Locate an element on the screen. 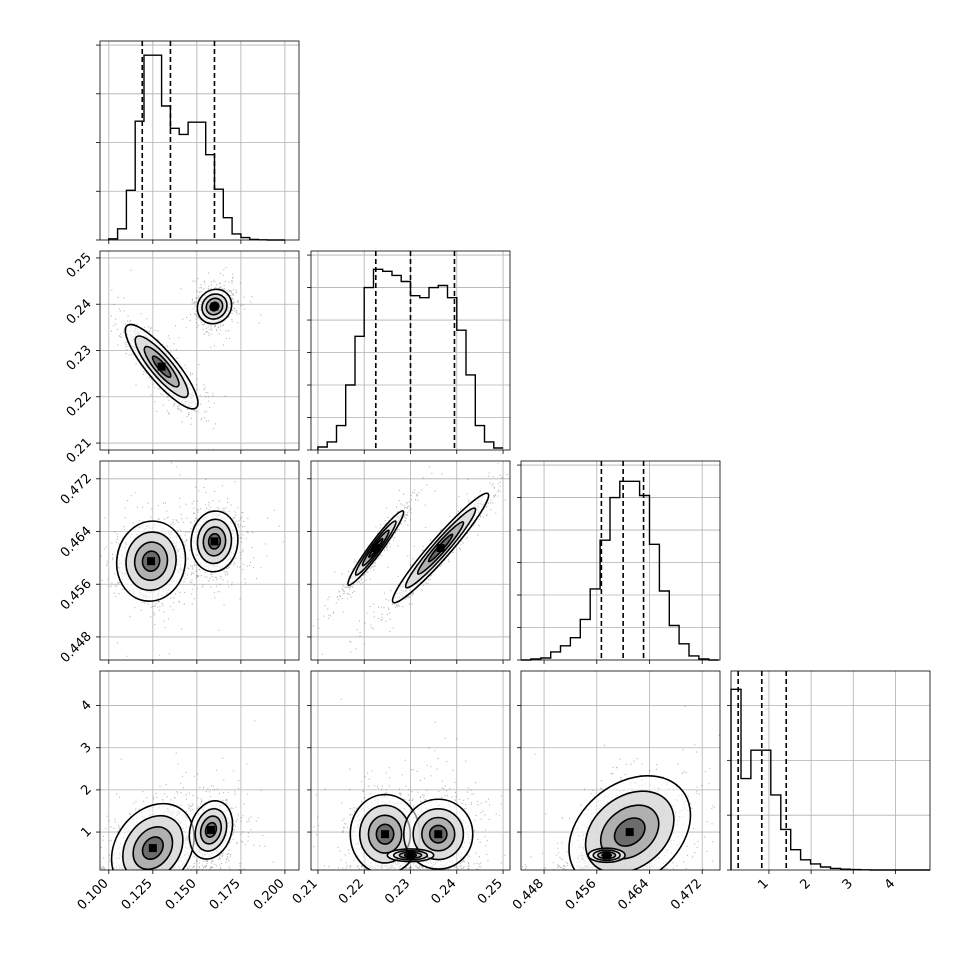 The width and height of the screenshot is (970, 970). y-tick-label: 0.448 is located at coordinates (76, 647).